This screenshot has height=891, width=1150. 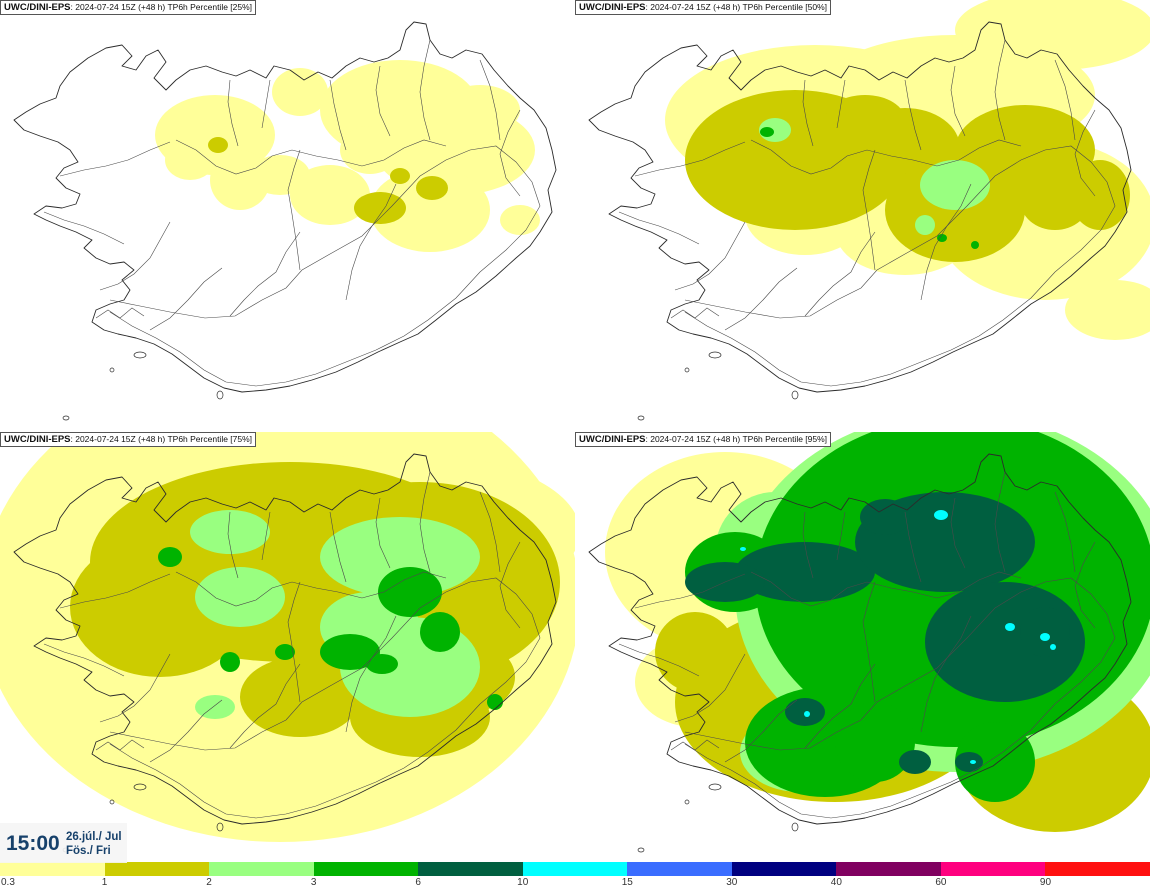 What do you see at coordinates (209, 7) in the screenshot?
I see `field-name: TP6h Percentile [25%]` at bounding box center [209, 7].